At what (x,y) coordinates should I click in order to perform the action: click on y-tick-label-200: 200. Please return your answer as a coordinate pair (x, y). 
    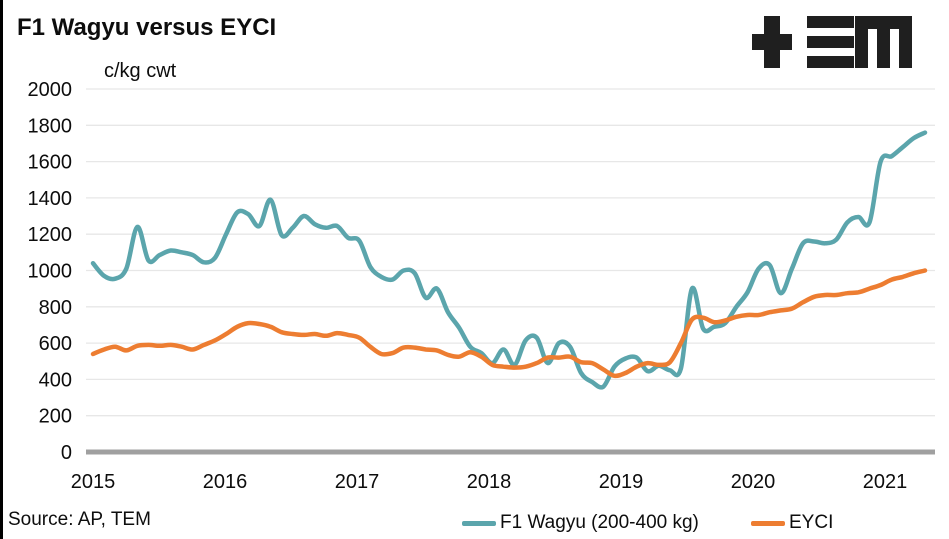
    Looking at the image, I should click on (55, 417).